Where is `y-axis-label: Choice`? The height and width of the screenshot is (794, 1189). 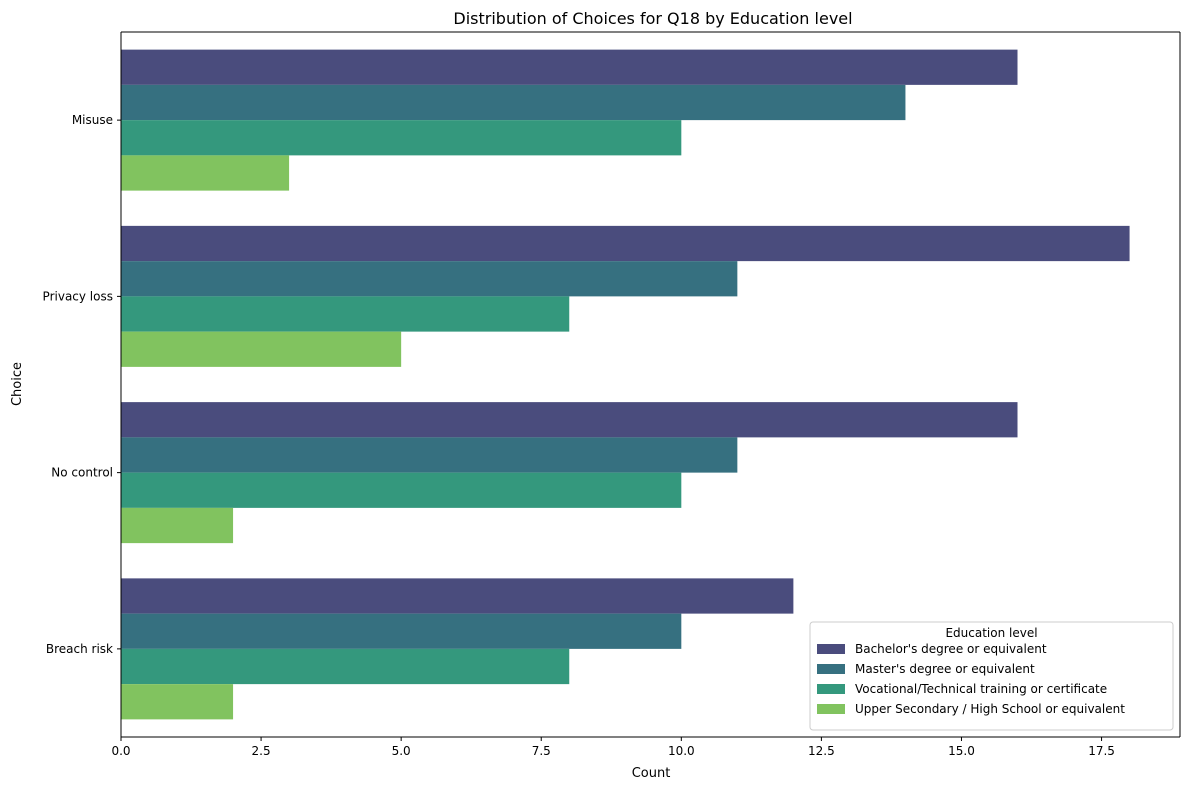
y-axis-label: Choice is located at coordinates (17, 384).